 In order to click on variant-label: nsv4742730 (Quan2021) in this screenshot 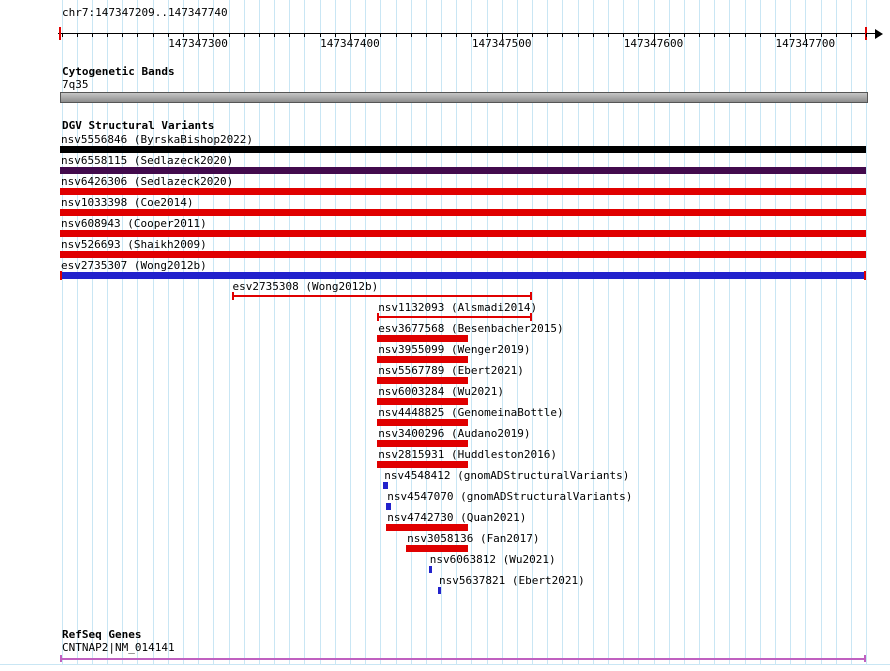, I will do `click(457, 517)`.